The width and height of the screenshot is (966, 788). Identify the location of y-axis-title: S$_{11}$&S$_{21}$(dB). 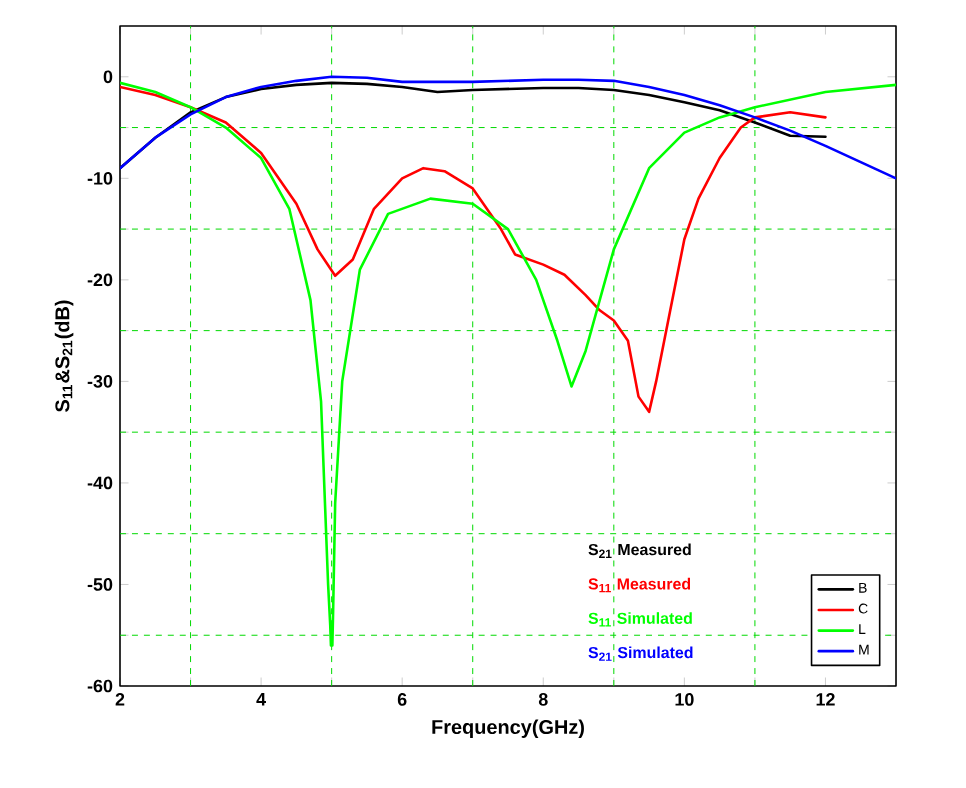
(64, 356).